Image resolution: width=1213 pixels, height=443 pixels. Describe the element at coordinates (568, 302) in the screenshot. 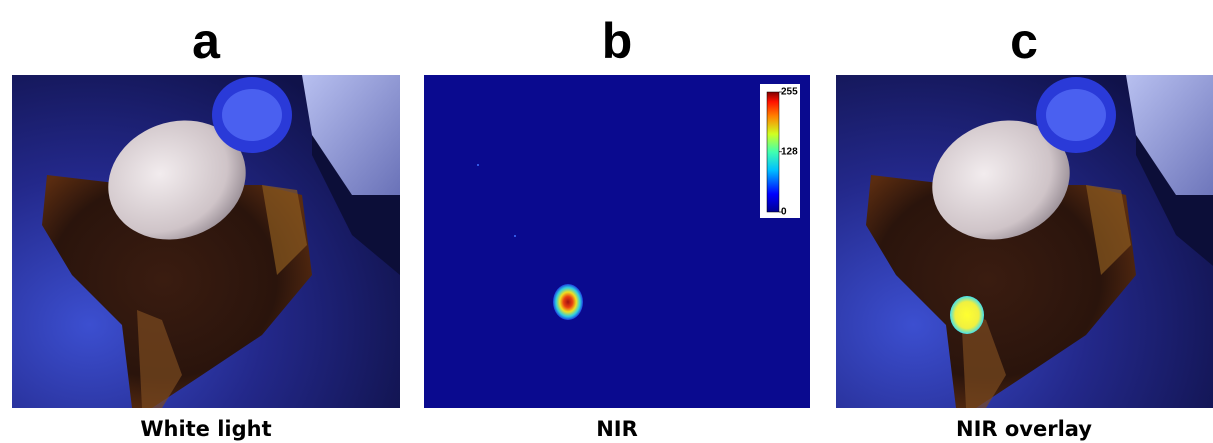

I see `nir-signal` at that location.